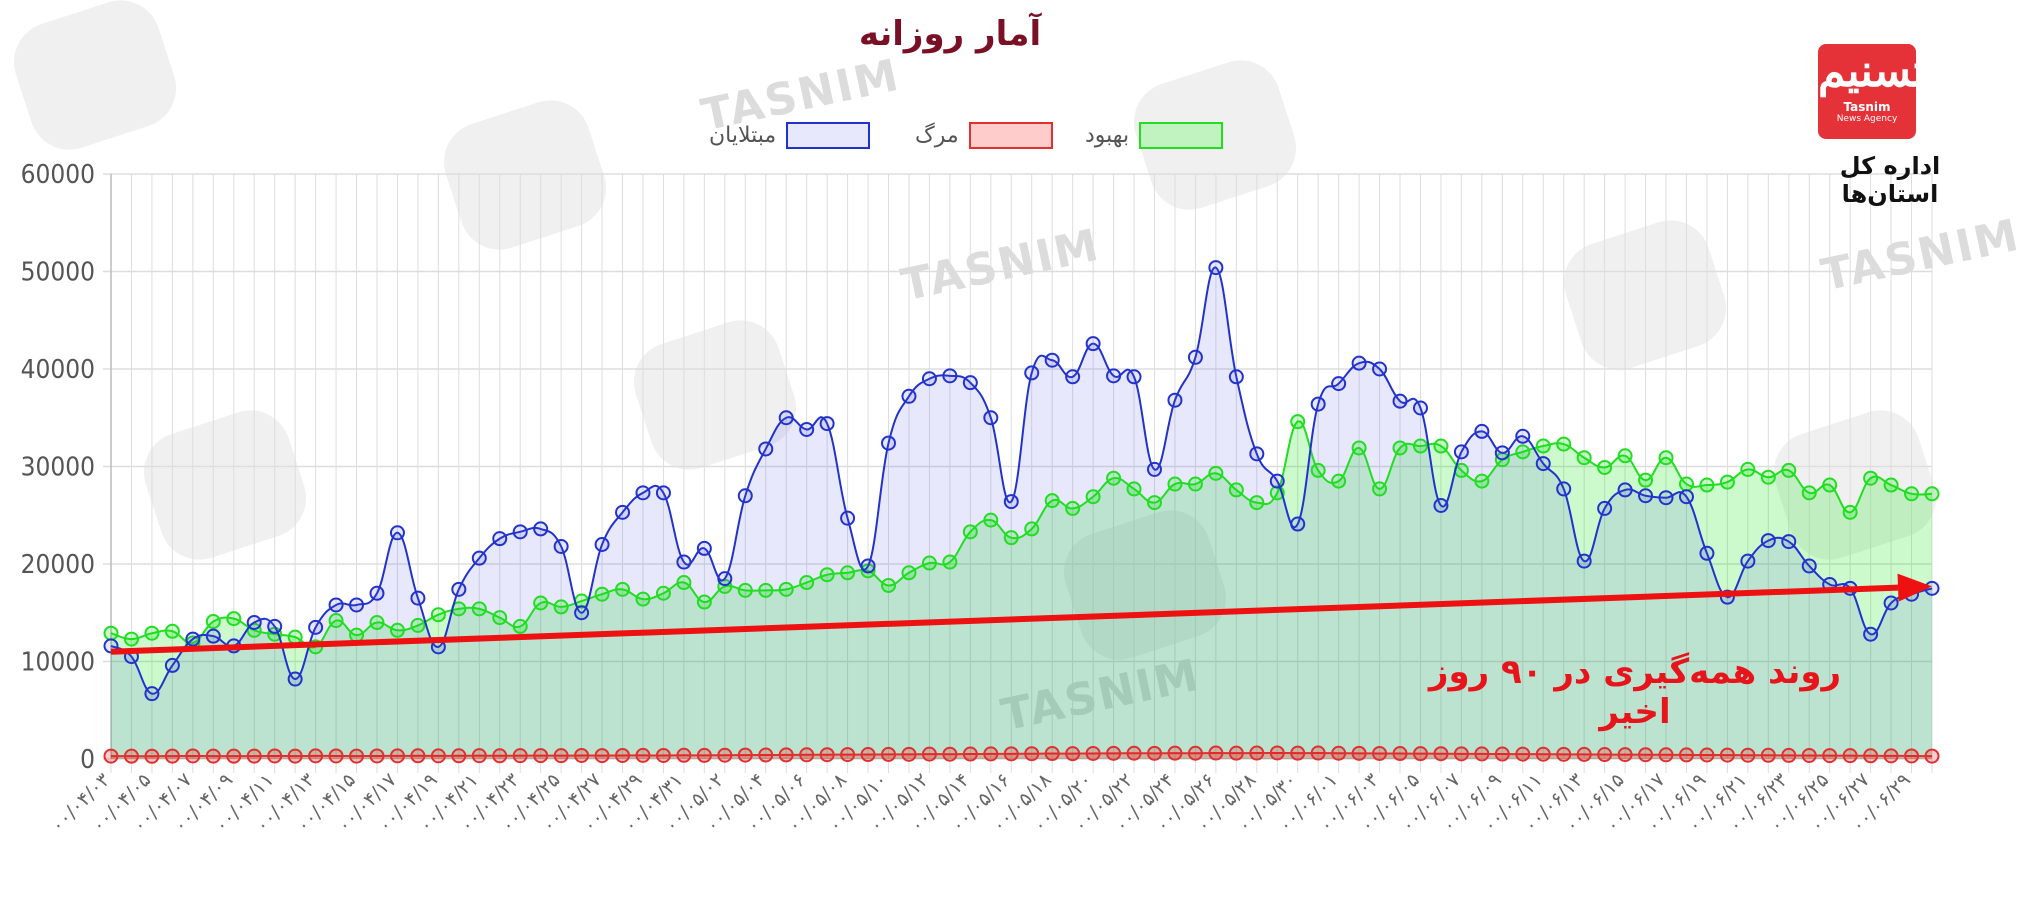 Image resolution: width=2018 pixels, height=902 pixels. I want to click on trend-arrow-line, so click(1004, 619).